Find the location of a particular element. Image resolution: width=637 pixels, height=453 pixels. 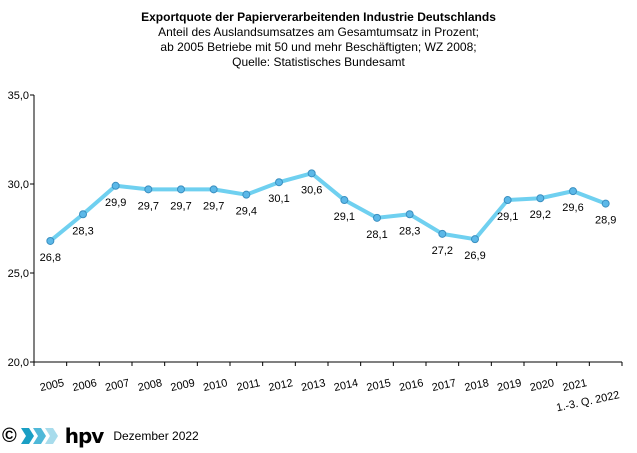

x-tick-label: 2011 is located at coordinates (249, 385).